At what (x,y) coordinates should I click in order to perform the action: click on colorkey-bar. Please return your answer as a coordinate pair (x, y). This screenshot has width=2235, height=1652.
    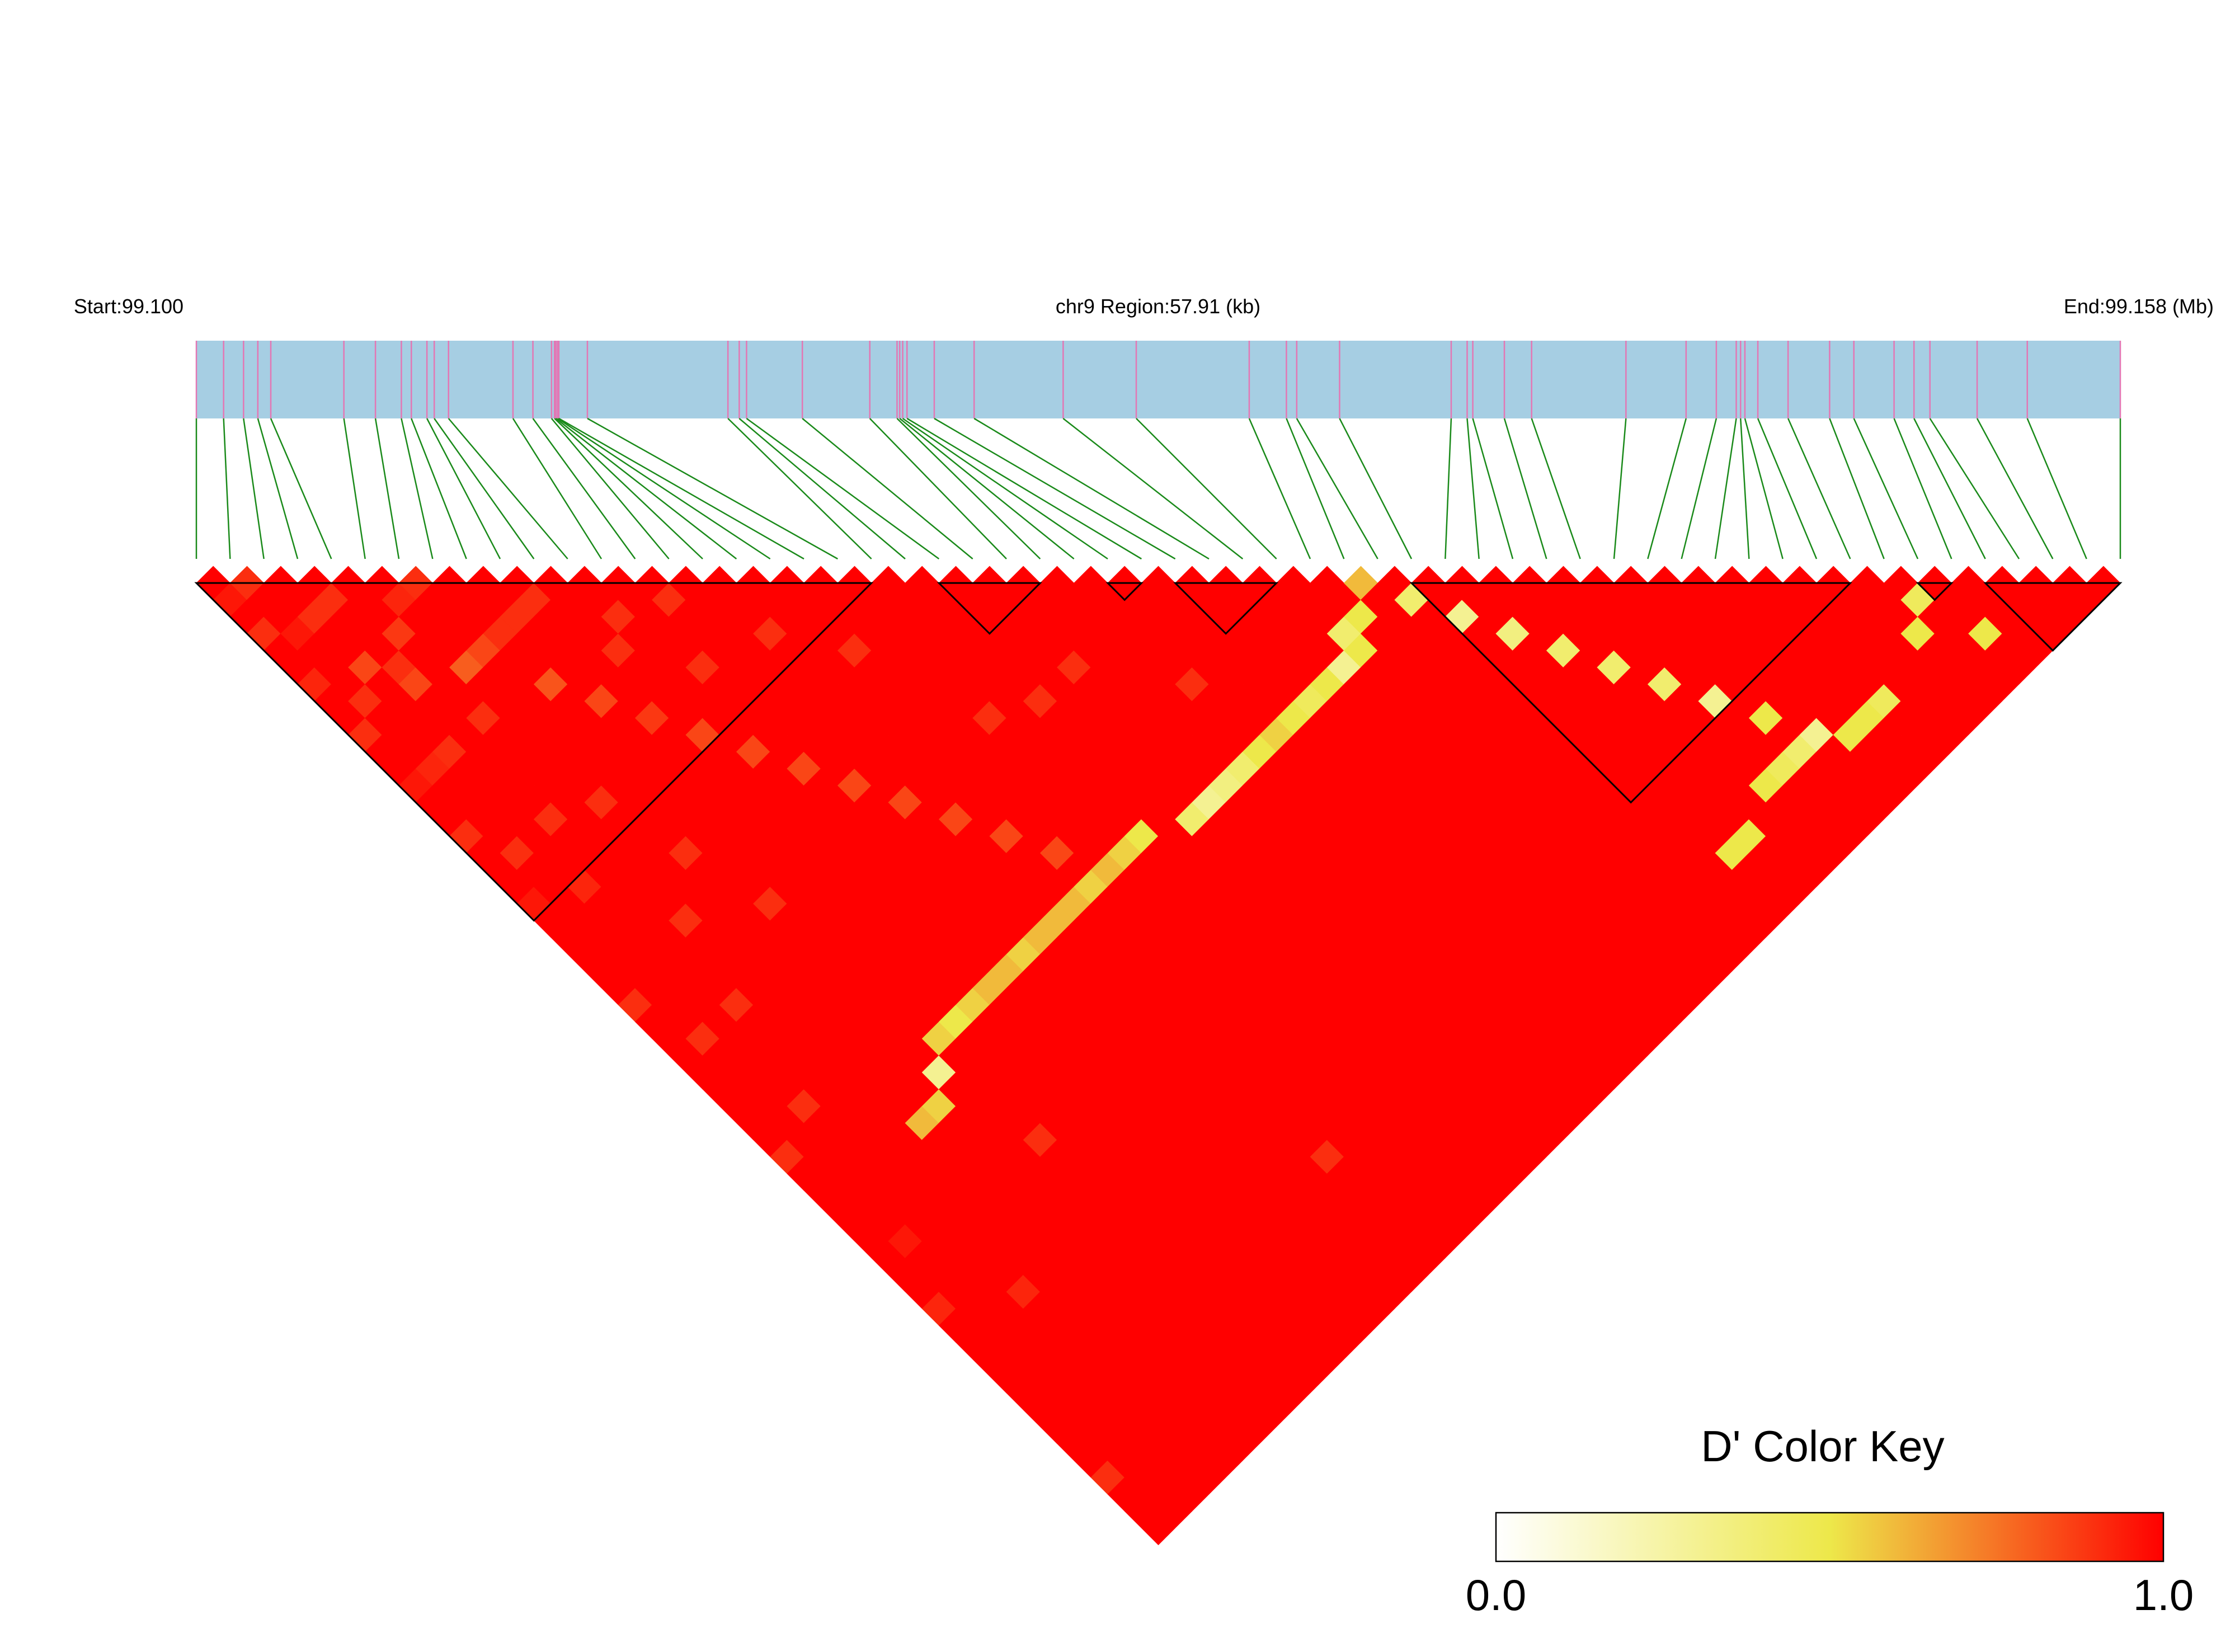
    Looking at the image, I should click on (1830, 1537).